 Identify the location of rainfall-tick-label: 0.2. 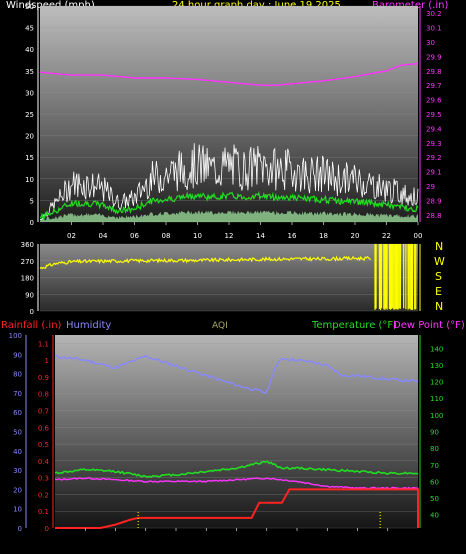
(43, 495).